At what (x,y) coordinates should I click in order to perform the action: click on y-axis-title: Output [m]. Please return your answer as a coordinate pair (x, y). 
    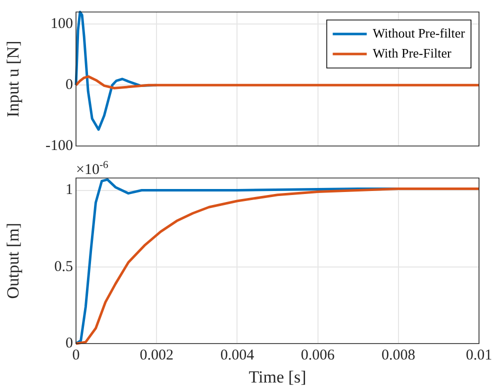
    Looking at the image, I should click on (13, 260).